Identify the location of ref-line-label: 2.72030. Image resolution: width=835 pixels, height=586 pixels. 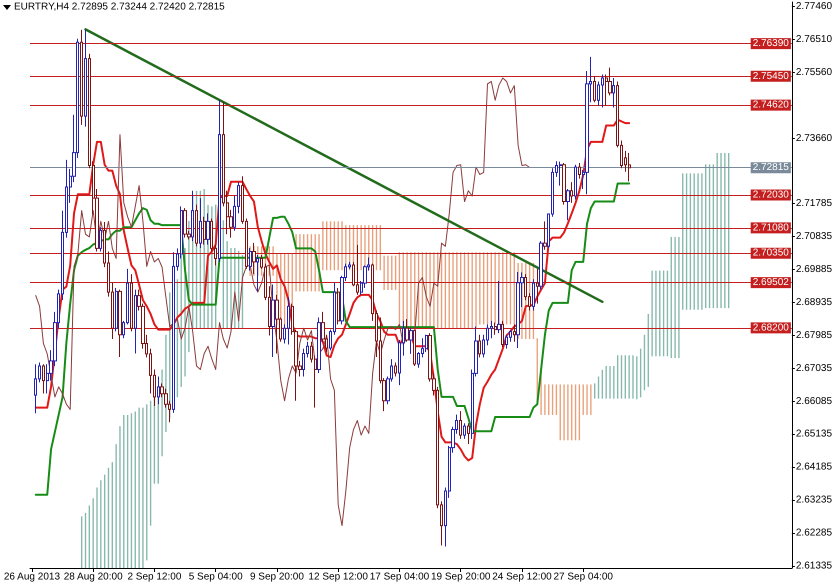
(771, 194).